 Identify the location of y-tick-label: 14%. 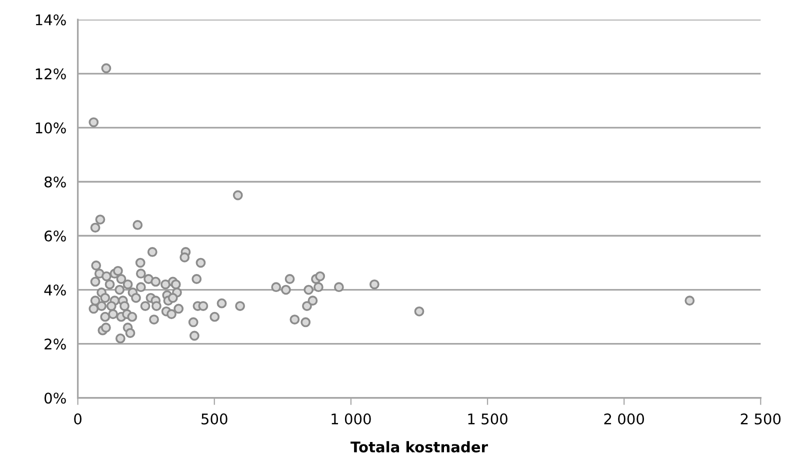
(51, 20).